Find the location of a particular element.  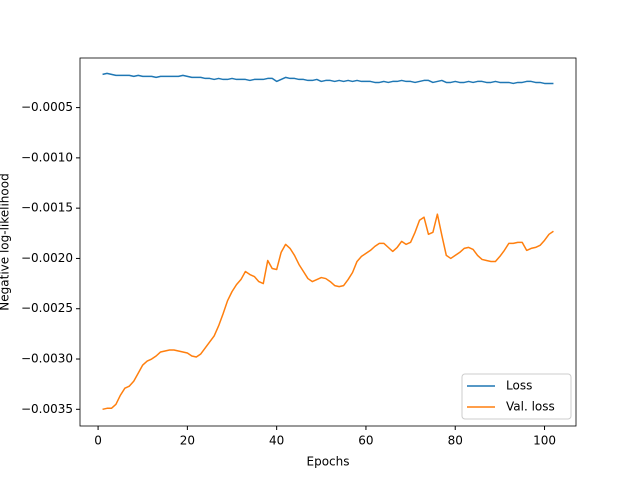

x-tick-label: 0 is located at coordinates (98, 441).